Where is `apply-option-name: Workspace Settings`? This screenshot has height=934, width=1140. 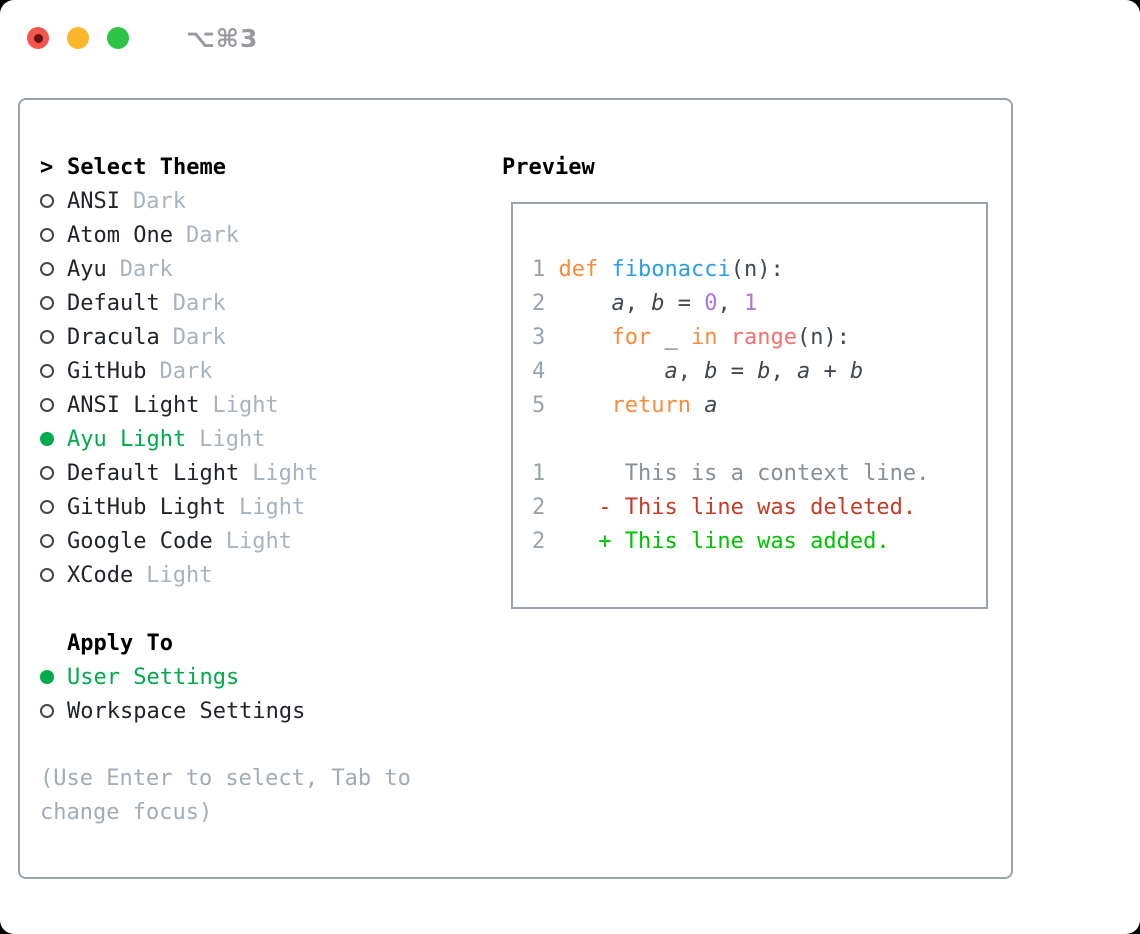
apply-option-name: Workspace Settings is located at coordinates (186, 711).